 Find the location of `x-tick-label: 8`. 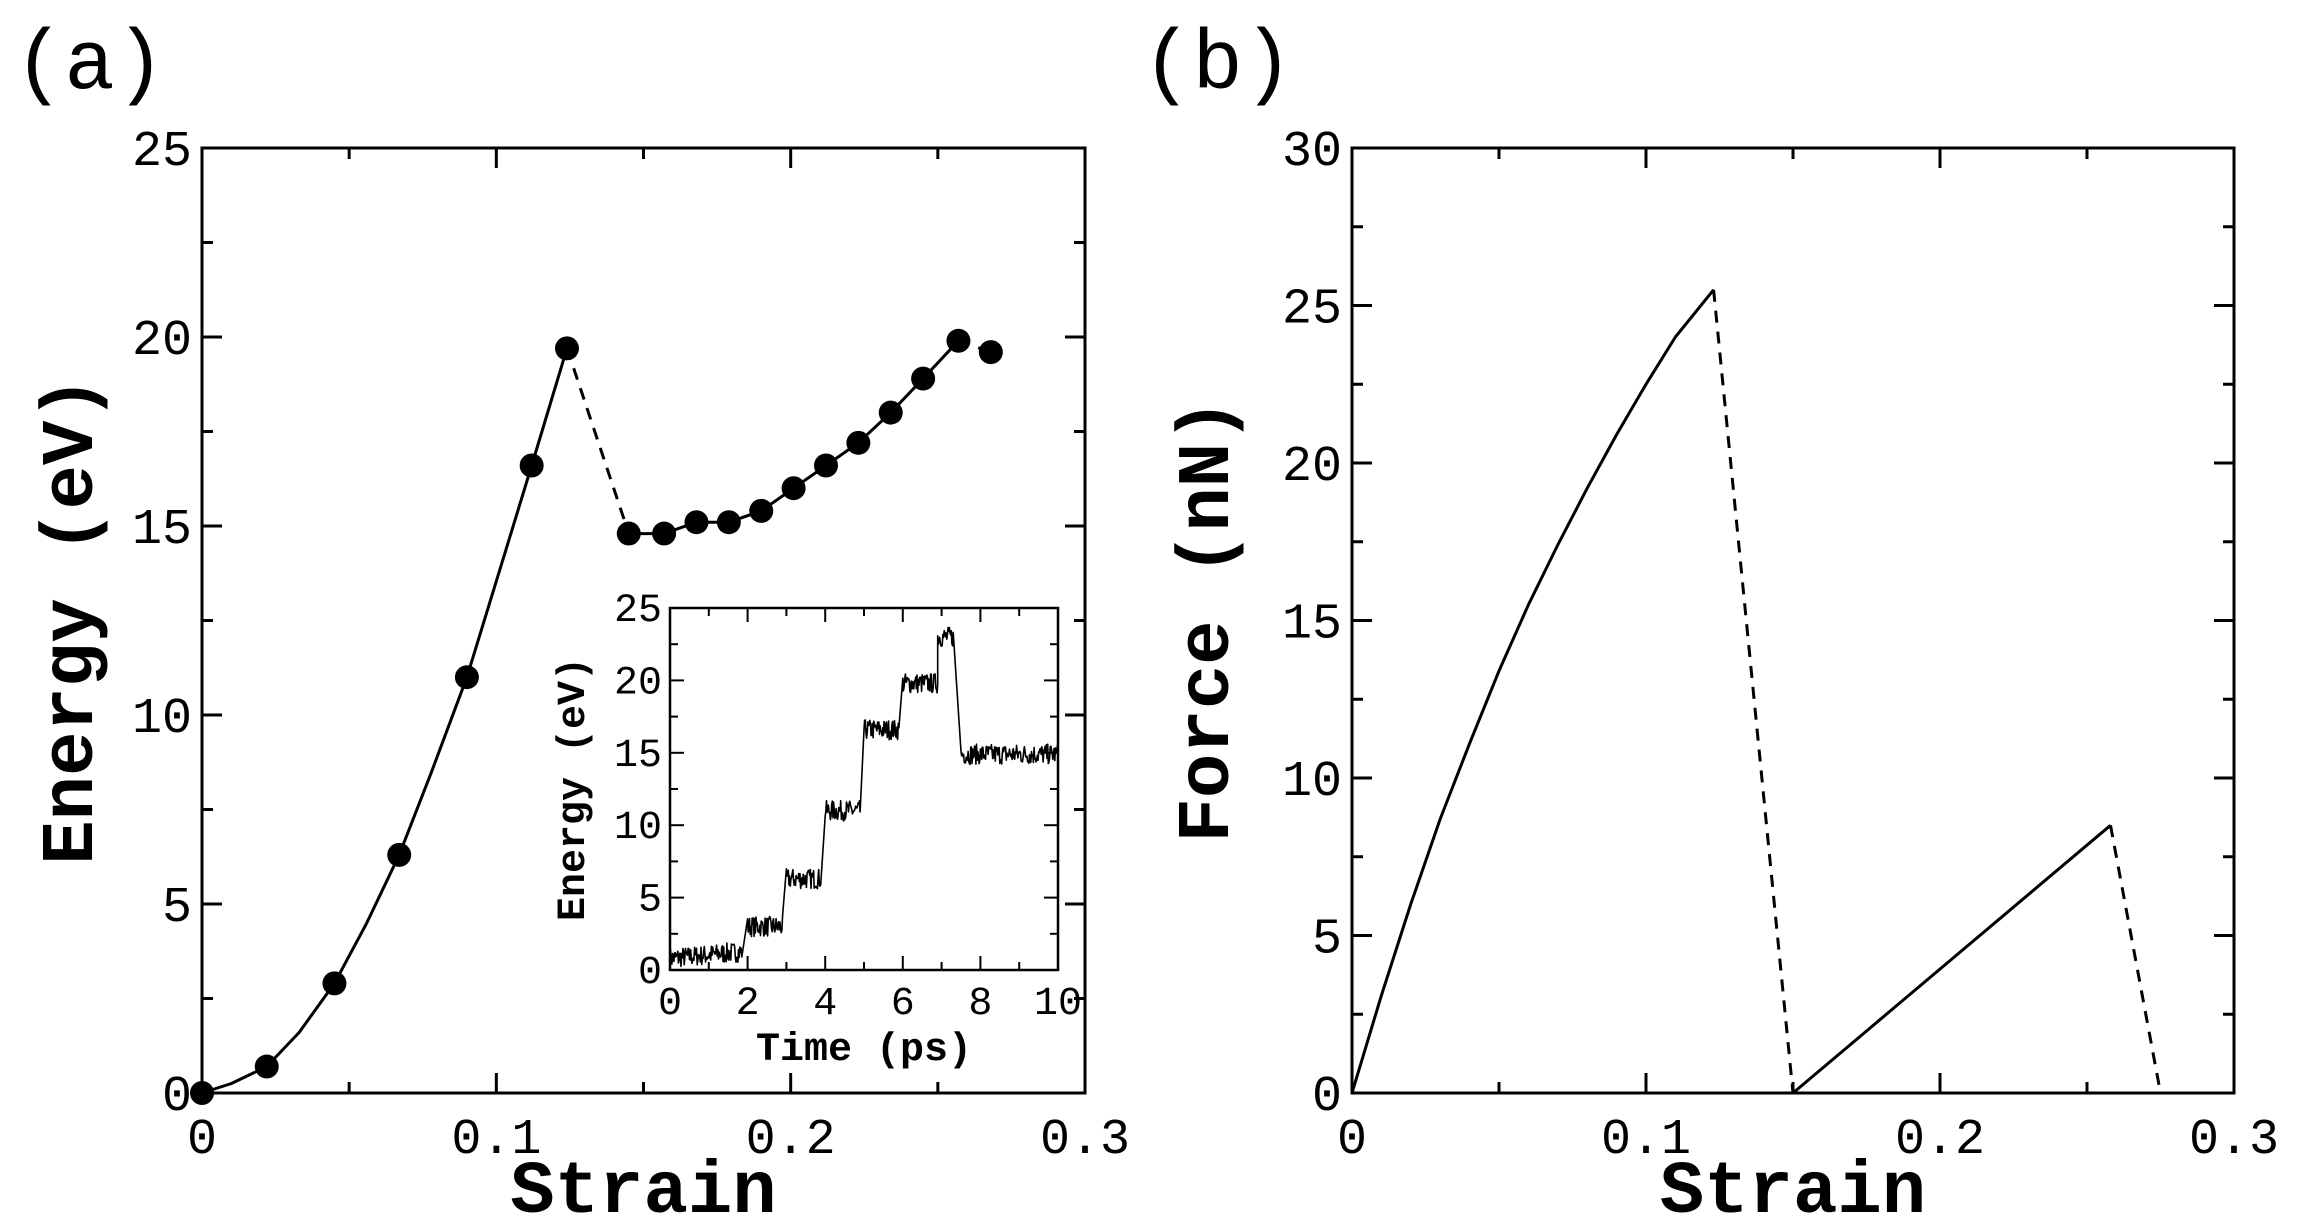

x-tick-label: 8 is located at coordinates (980, 1004).